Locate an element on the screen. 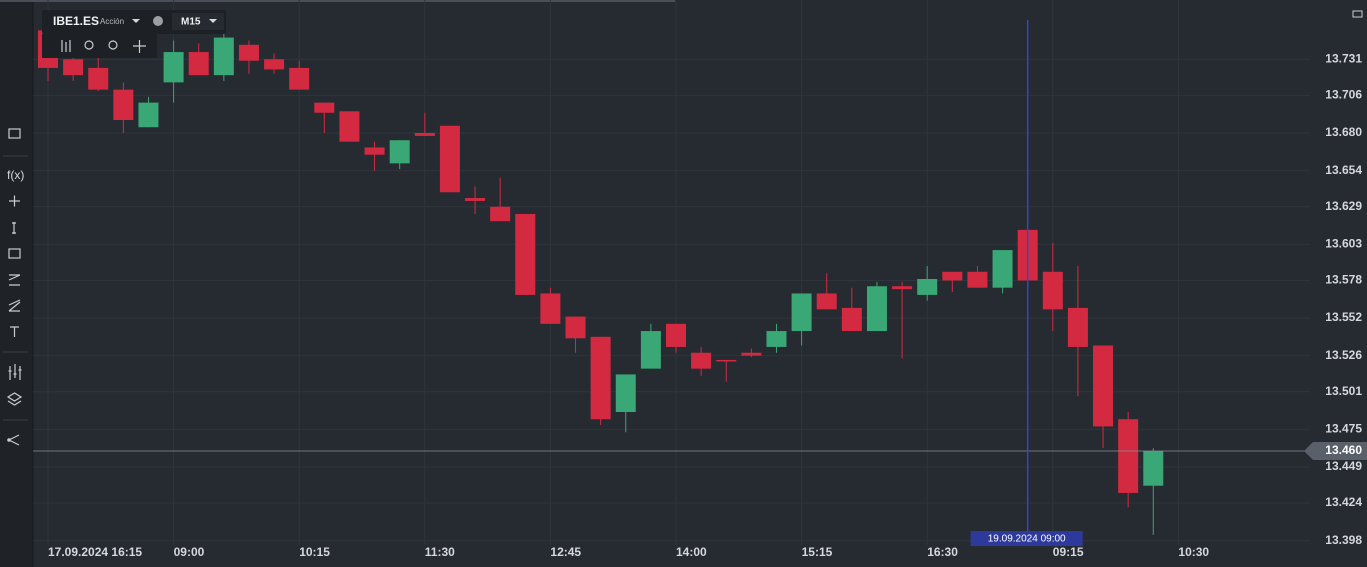 This screenshot has height=567, width=1367. x-tick-label: 16:30 is located at coordinates (942, 552).